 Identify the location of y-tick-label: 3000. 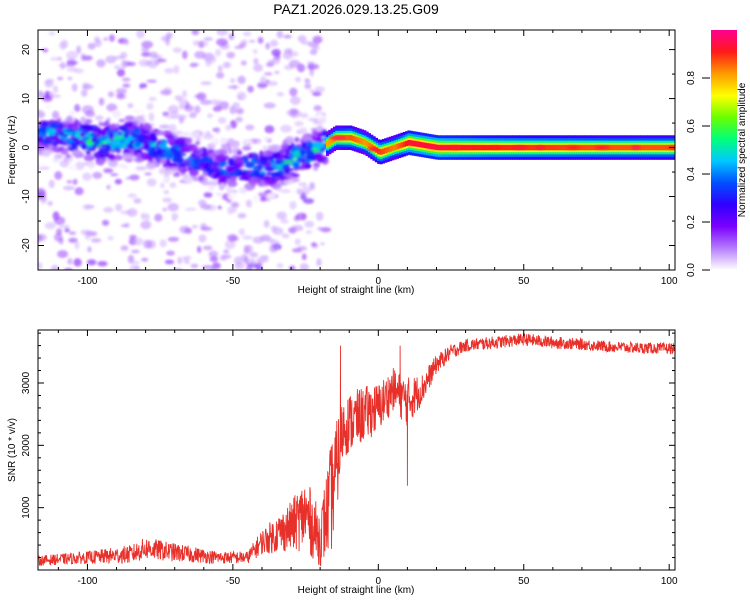
(26, 382).